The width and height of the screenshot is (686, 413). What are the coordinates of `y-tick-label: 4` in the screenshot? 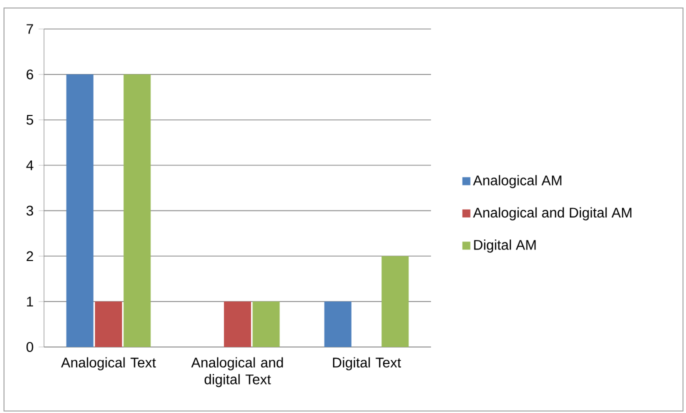 It's located at (30, 165).